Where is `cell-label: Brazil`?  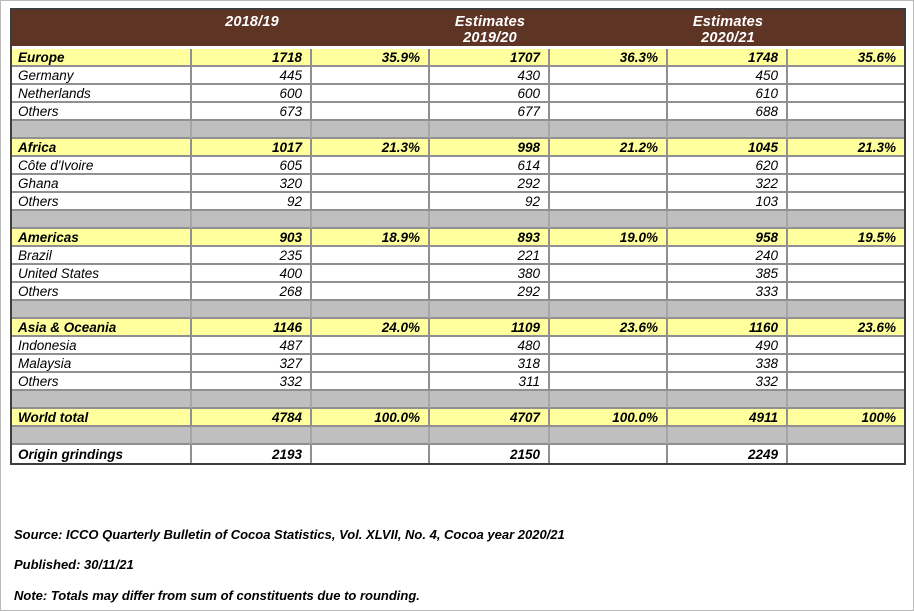
cell-label: Brazil is located at coordinates (102, 256).